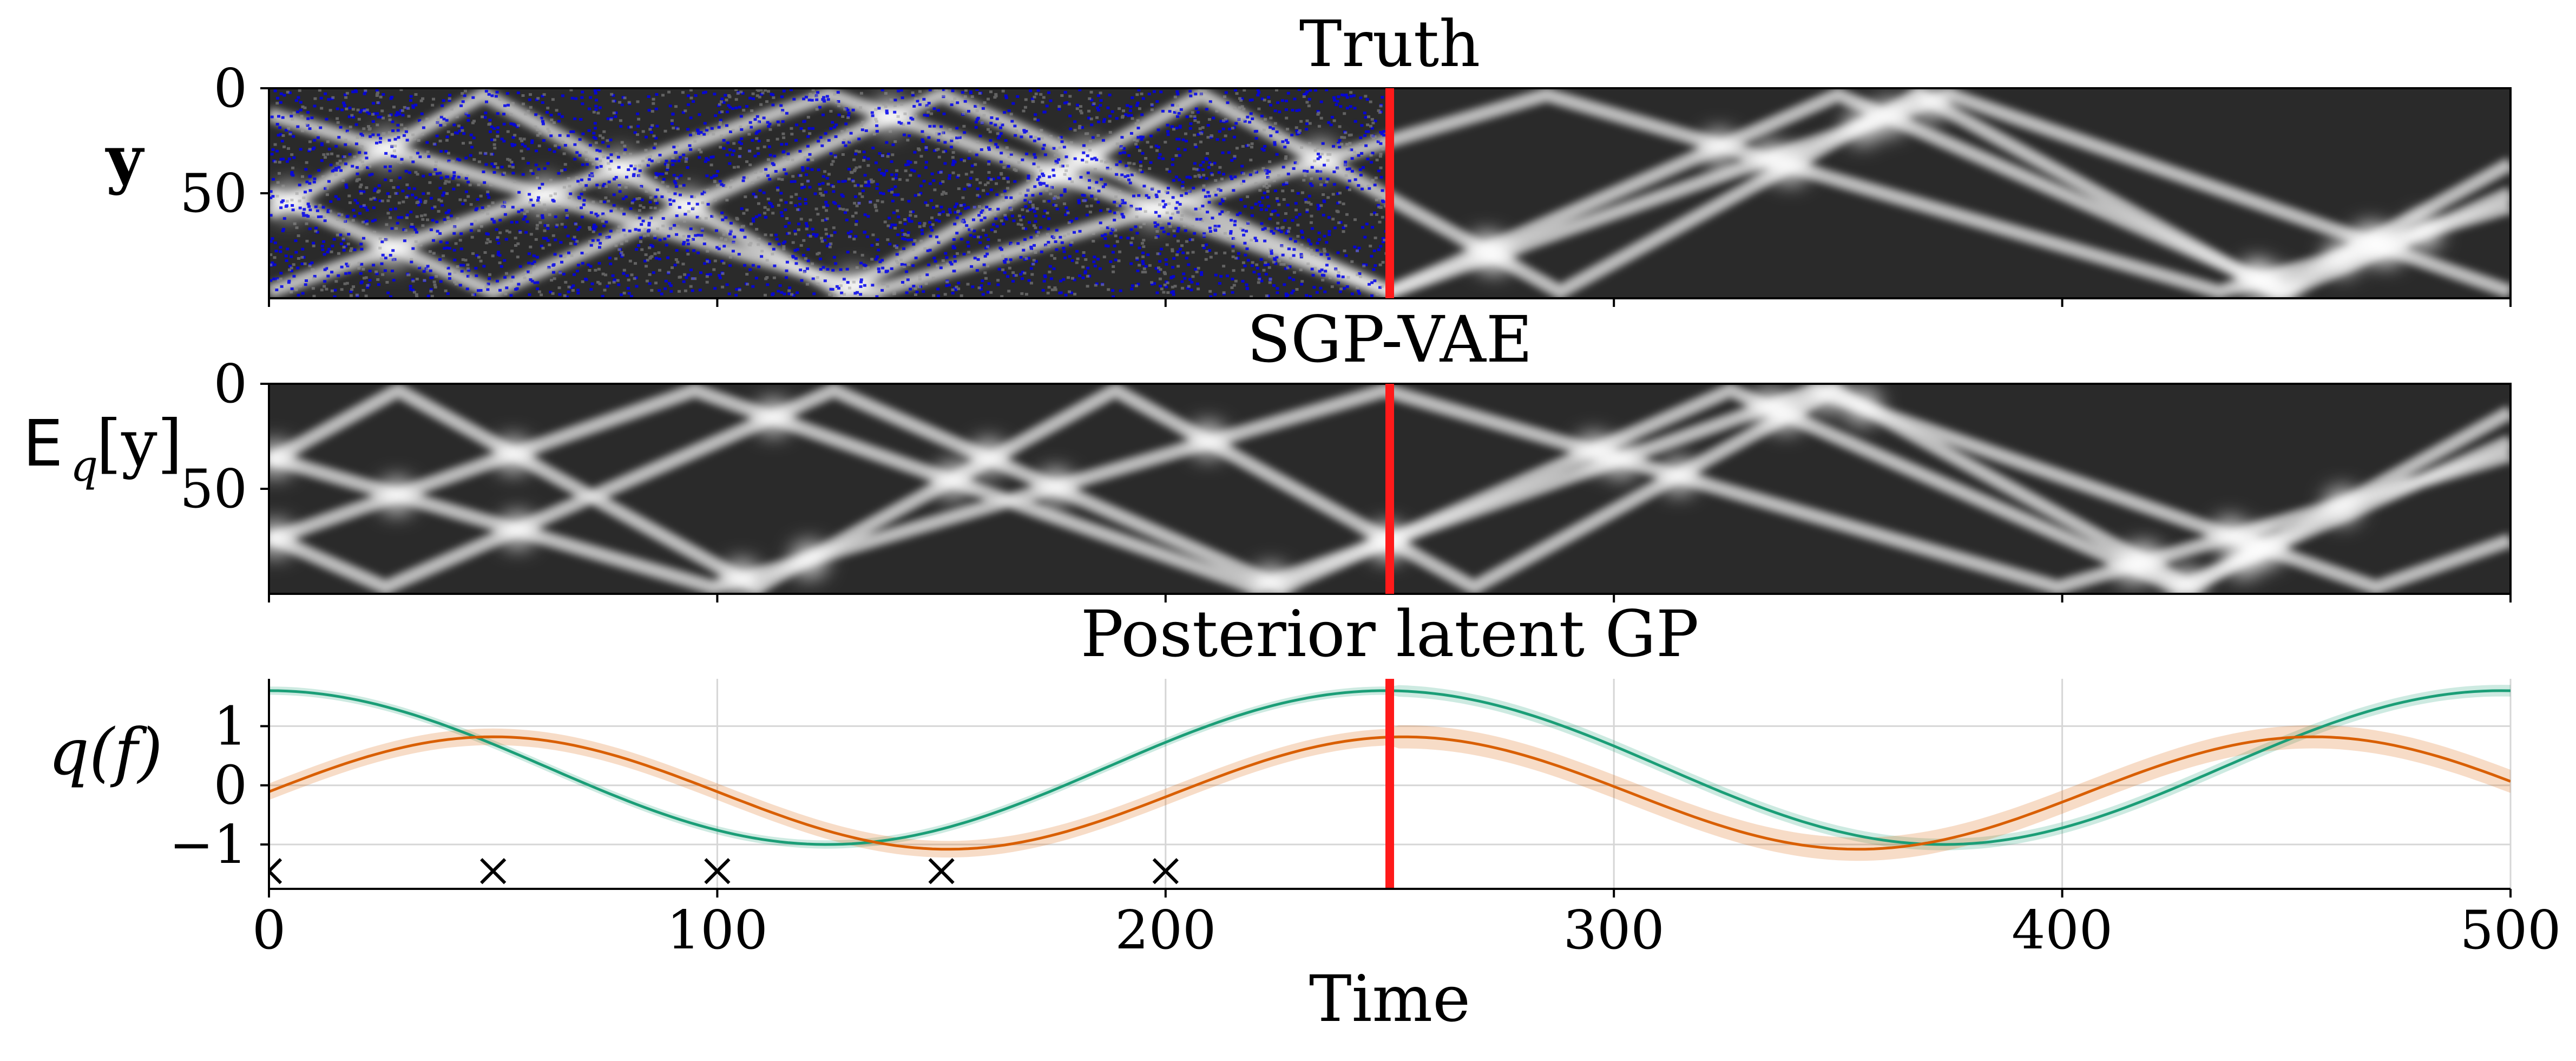 This screenshot has height=1061, width=2576. What do you see at coordinates (269, 931) in the screenshot?
I see `xtick-label: 0` at bounding box center [269, 931].